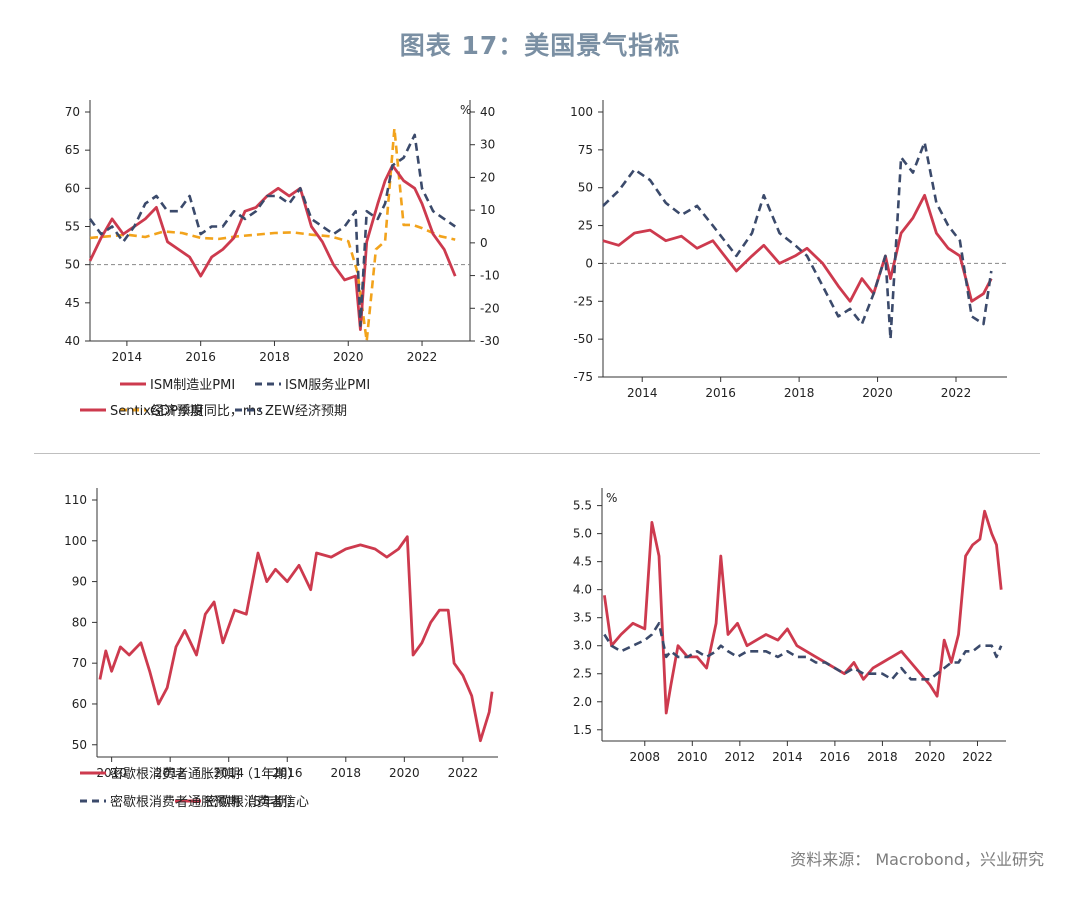  I want to click on y-tick-label: -75, so click(583, 377).